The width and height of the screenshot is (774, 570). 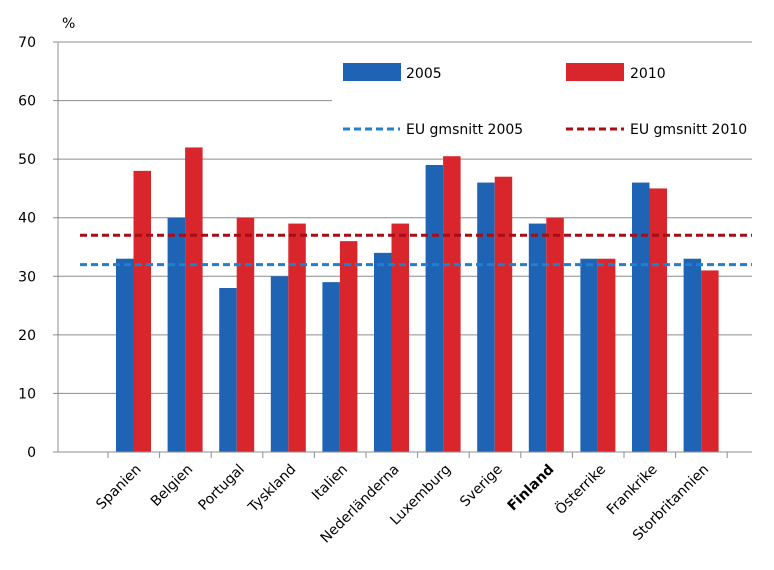 I want to click on y-axis-unit-label: %, so click(x=68, y=24).